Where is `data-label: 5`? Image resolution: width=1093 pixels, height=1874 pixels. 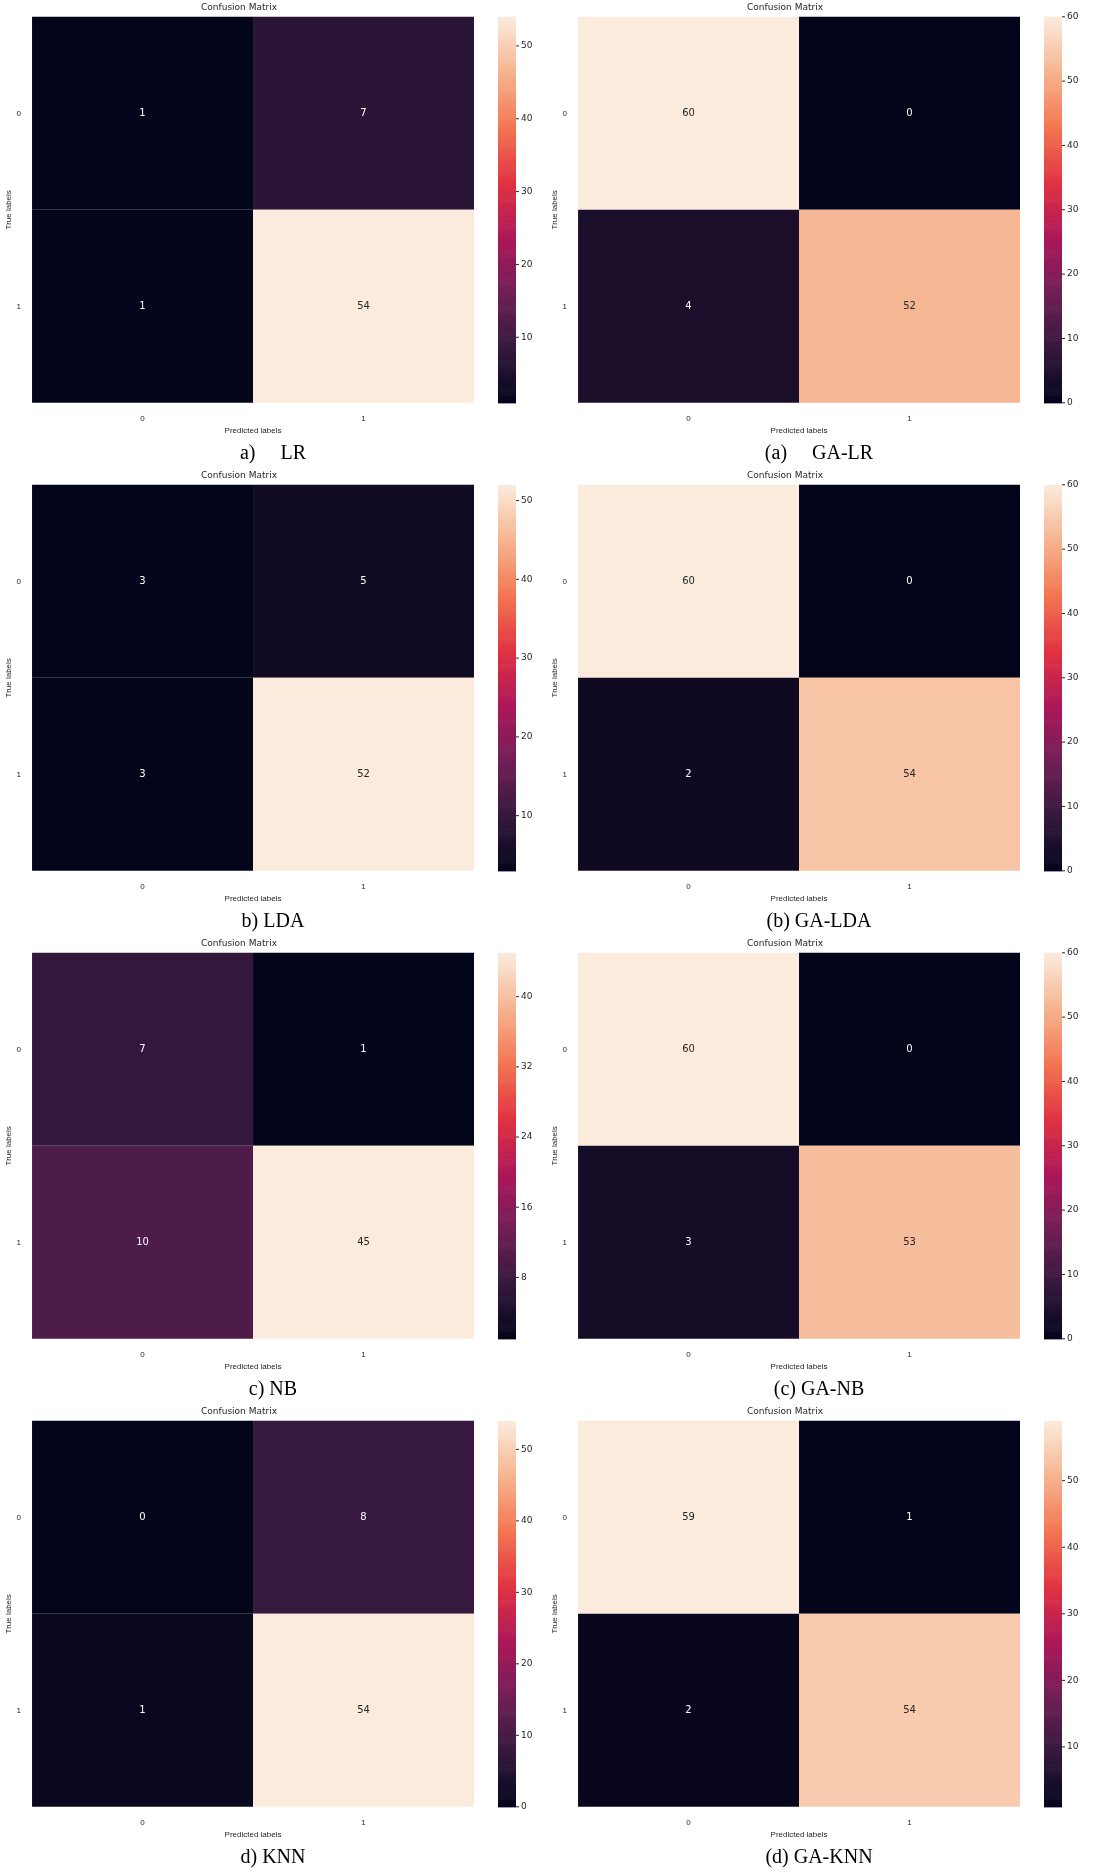
data-label: 5 is located at coordinates (363, 580).